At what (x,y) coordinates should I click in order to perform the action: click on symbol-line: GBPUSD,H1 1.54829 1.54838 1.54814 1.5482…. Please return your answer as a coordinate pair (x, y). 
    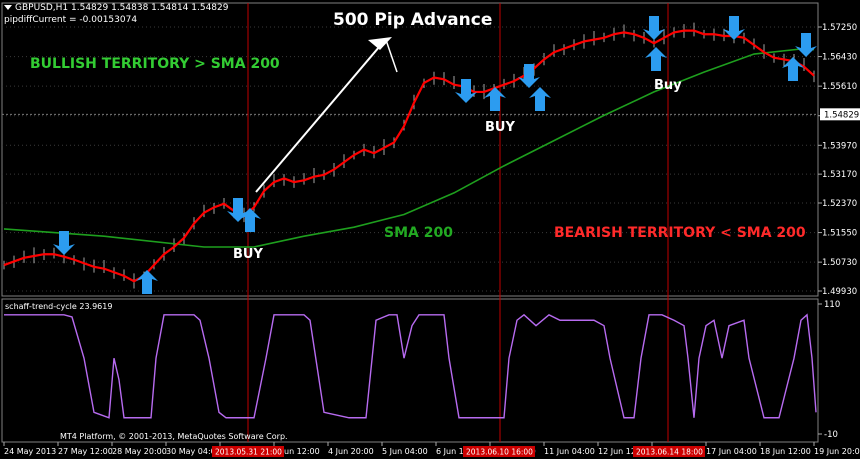
    Looking at the image, I should click on (122, 8).